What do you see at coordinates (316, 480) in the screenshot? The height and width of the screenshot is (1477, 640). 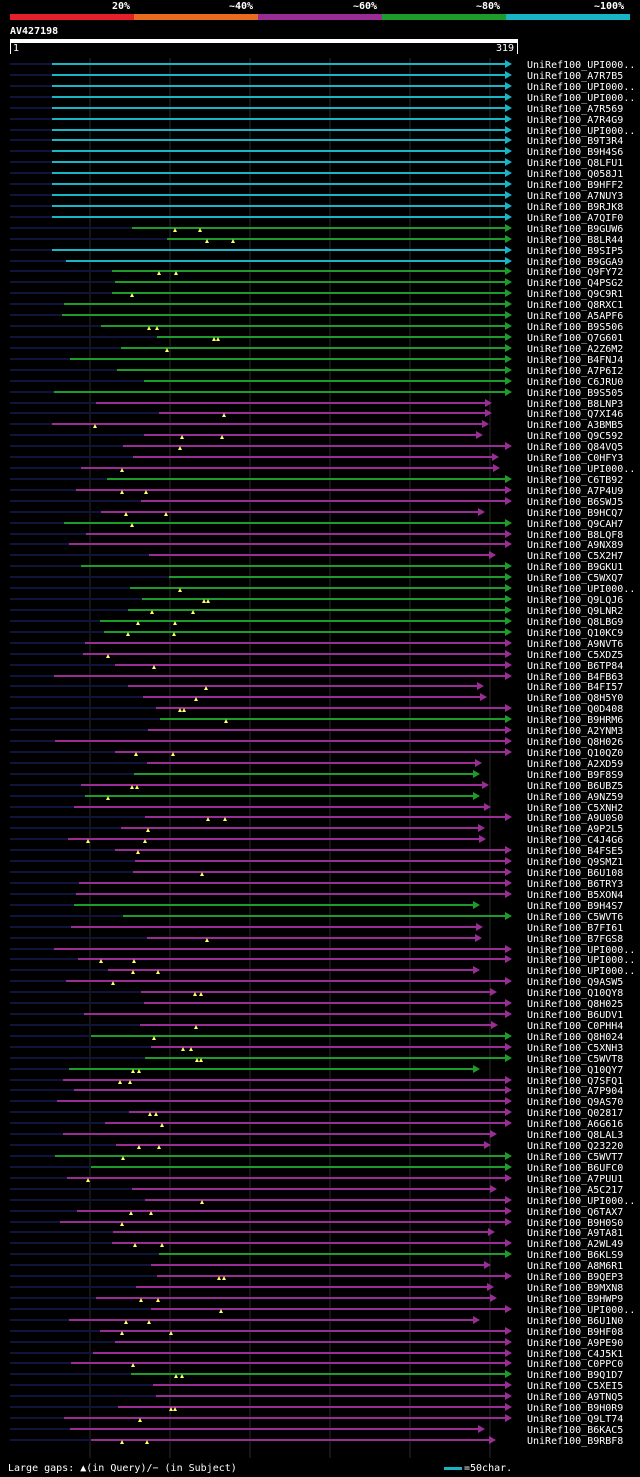 I see `hit-row: UniRef100_C6TB92` at bounding box center [316, 480].